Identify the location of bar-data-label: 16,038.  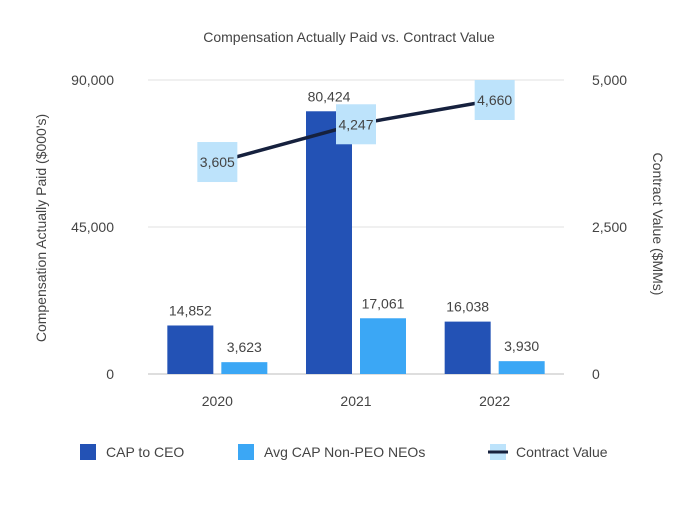
(467, 307).